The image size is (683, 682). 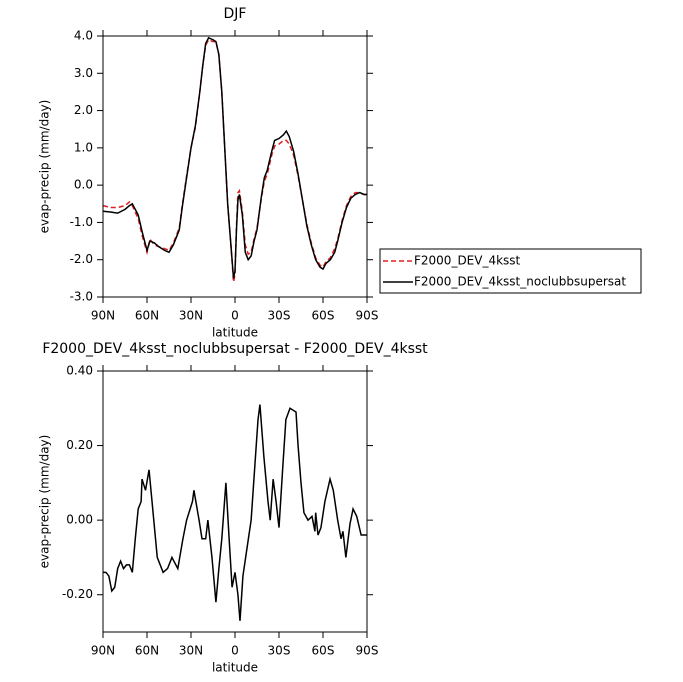 What do you see at coordinates (520, 282) in the screenshot?
I see `legend-label: F2000_DEV_4ksst_noclubbsupersat` at bounding box center [520, 282].